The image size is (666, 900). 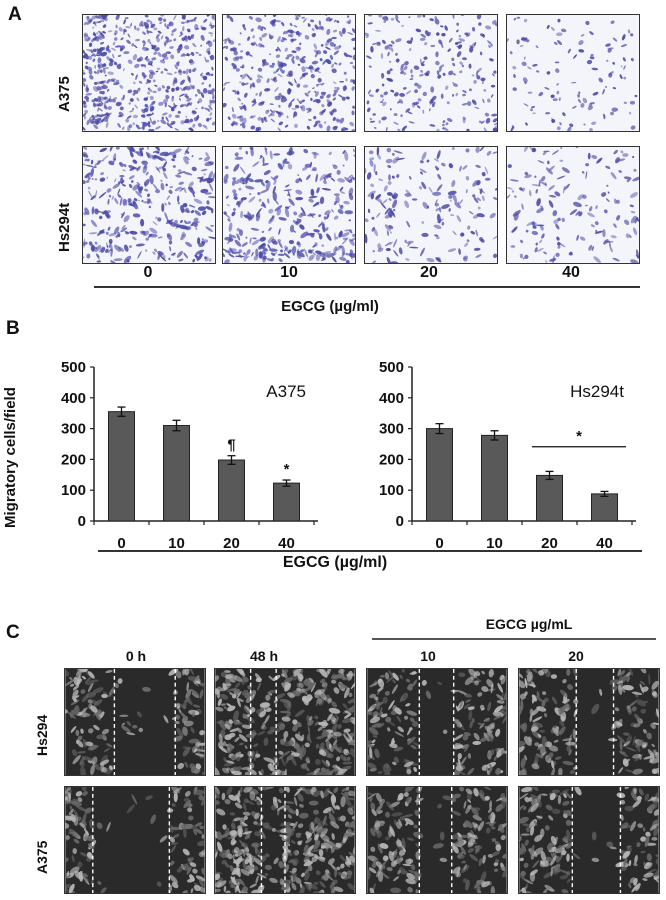 I want to click on chart-a375: 0 100 200 300 400 500 0 10 20 ¶ 40 * A375, so click(x=189, y=455).